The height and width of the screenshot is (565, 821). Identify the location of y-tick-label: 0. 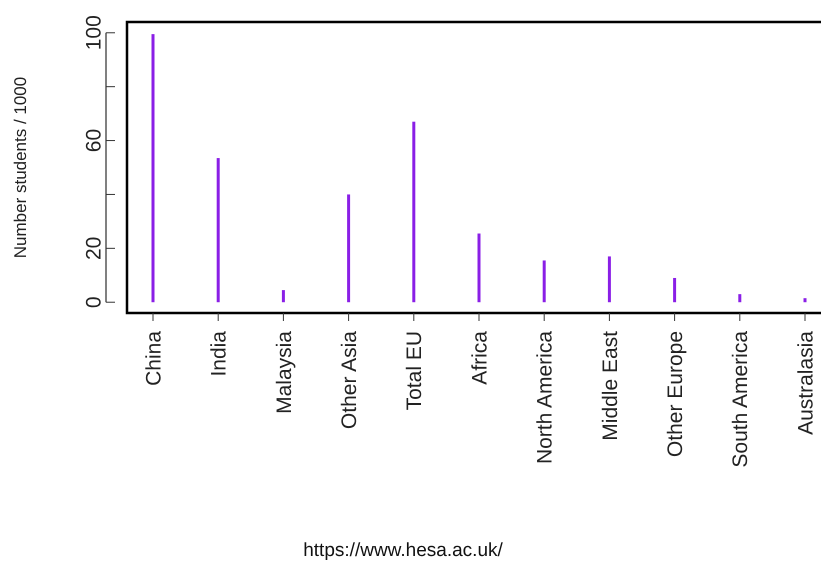
(94, 302).